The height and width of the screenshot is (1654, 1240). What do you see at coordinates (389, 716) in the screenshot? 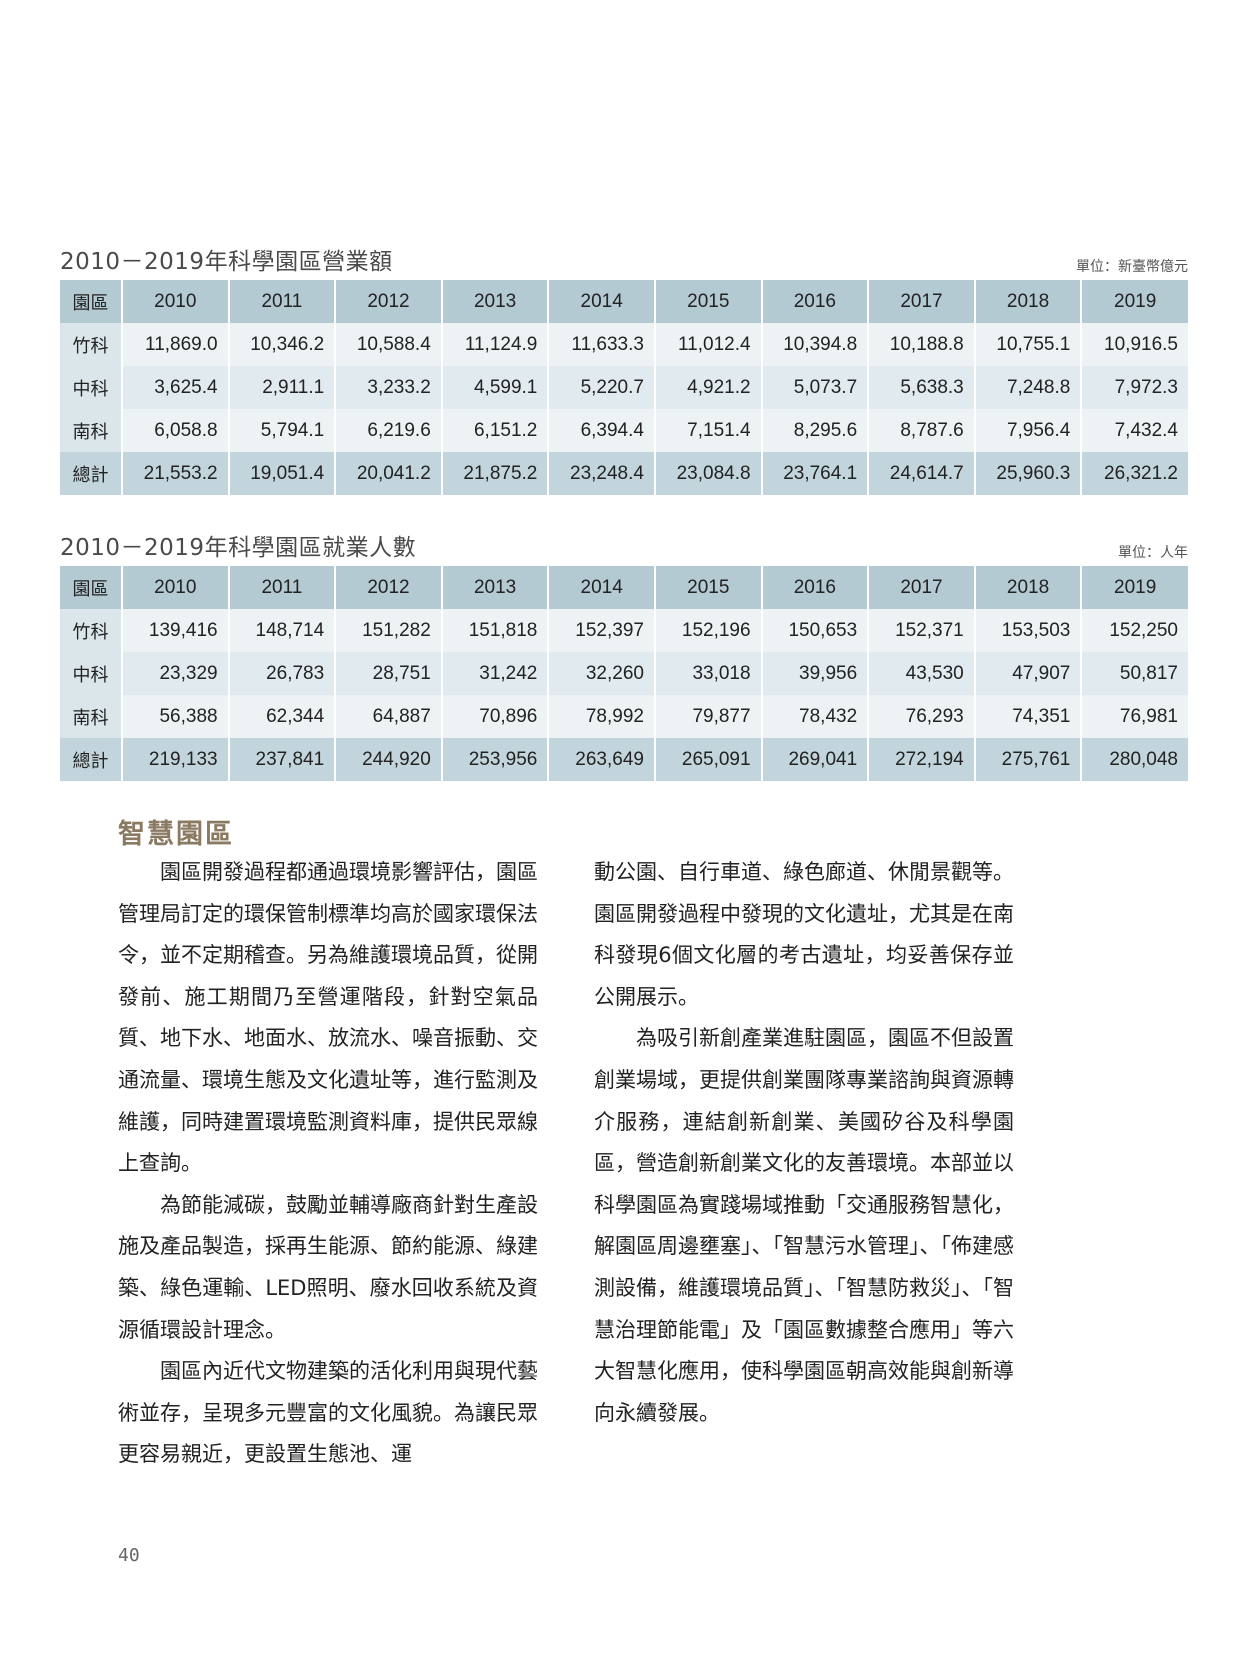
I see `table-cell: 64,887` at bounding box center [389, 716].